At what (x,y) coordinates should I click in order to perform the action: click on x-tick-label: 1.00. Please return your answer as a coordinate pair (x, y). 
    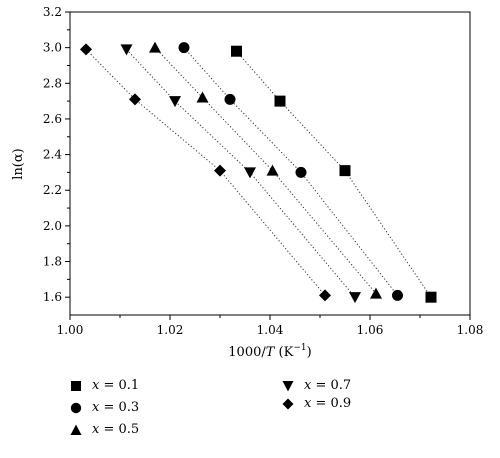
    Looking at the image, I should click on (70, 330).